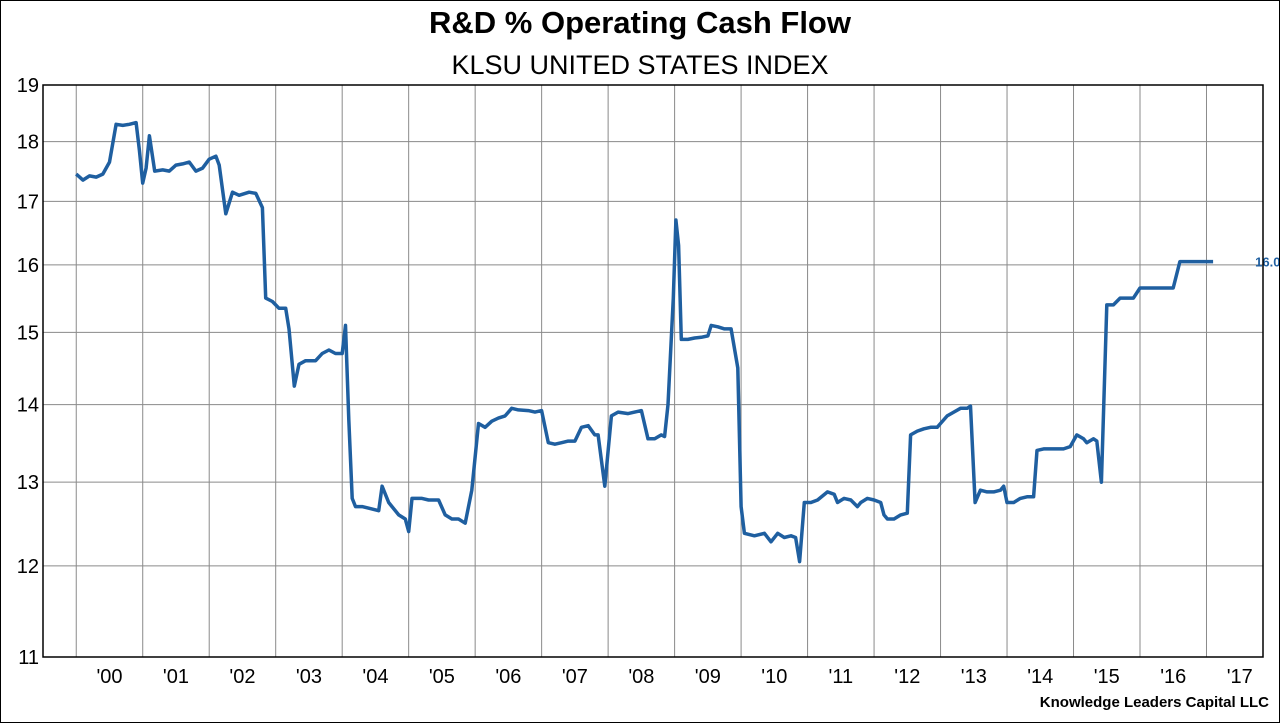 This screenshot has height=723, width=1280. Describe the element at coordinates (442, 677) in the screenshot. I see `x-tick-label: '05` at that location.